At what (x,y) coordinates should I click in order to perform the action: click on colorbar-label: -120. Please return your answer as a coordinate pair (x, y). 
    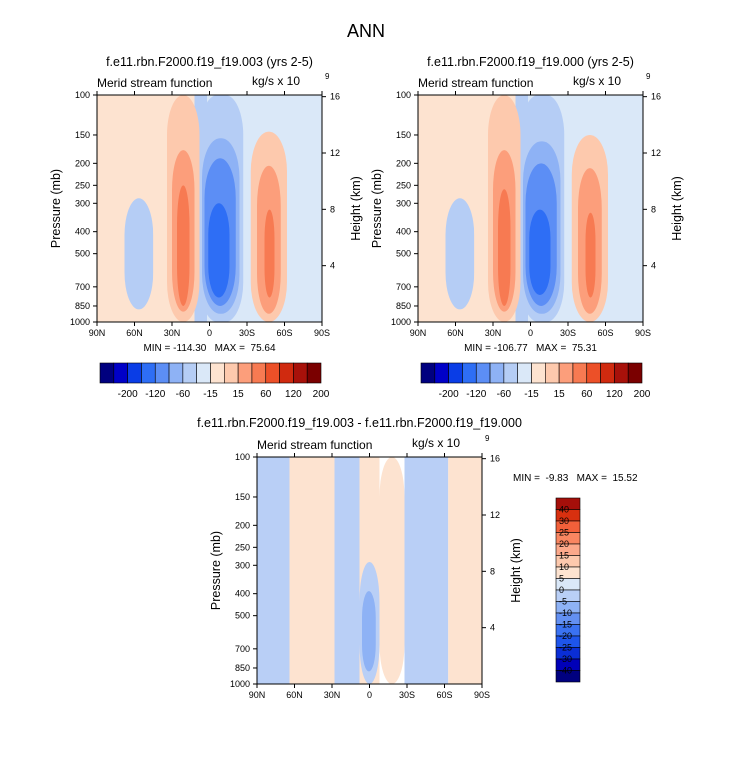
    Looking at the image, I should click on (155, 394).